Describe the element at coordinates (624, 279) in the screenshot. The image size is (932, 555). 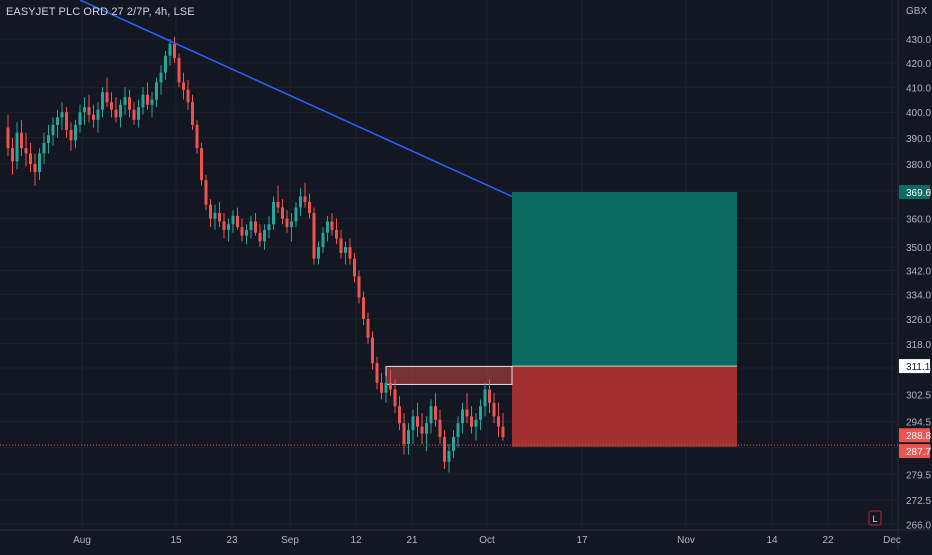
I see `target-zone` at that location.